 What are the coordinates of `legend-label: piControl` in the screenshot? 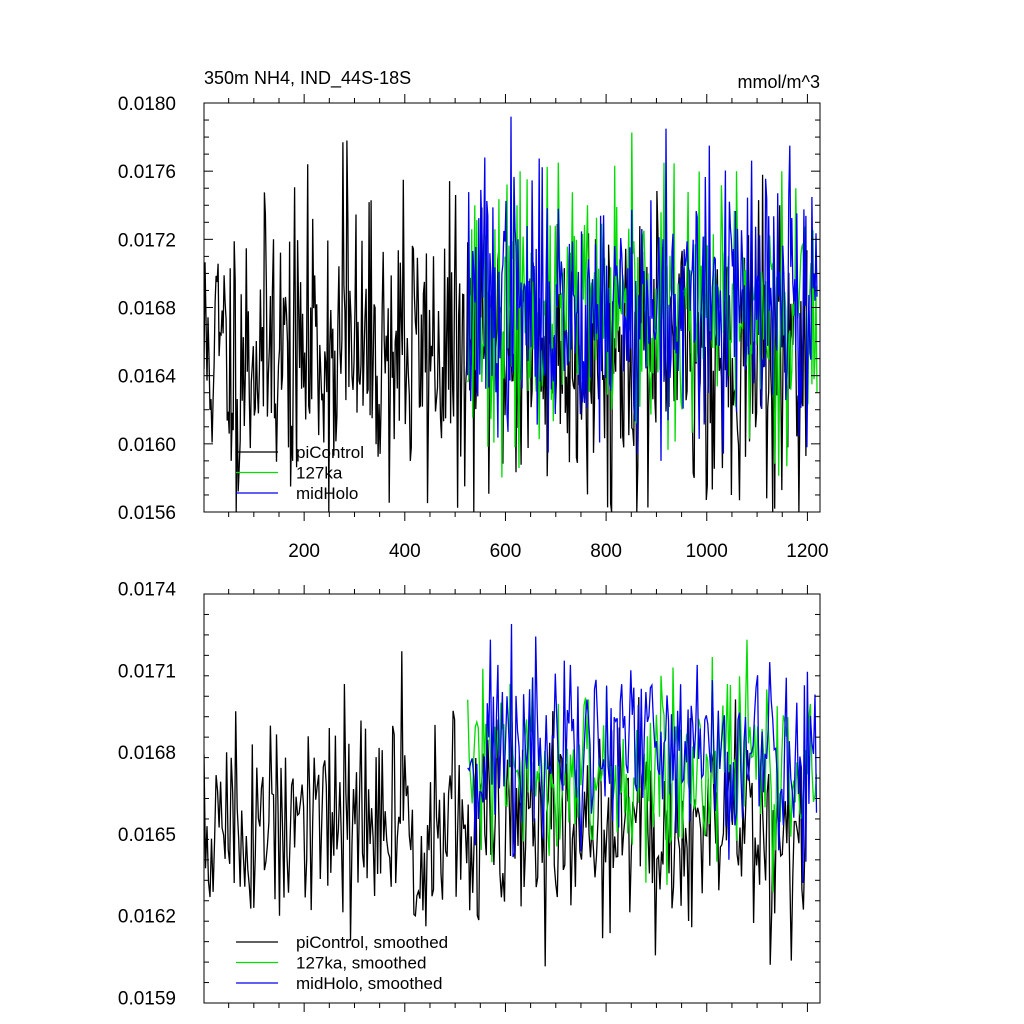 It's located at (330, 452).